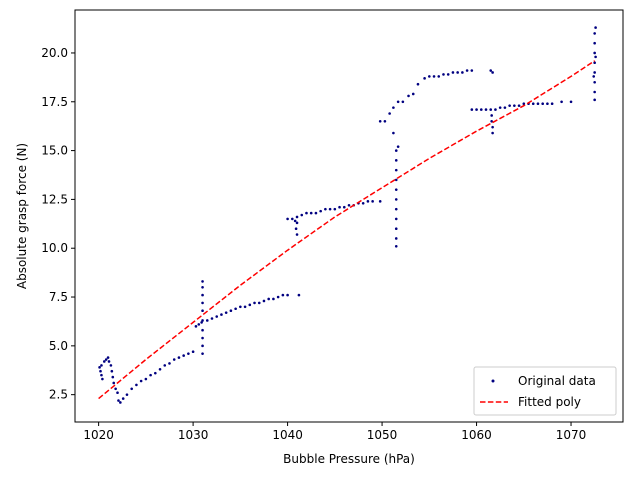 The height and width of the screenshot is (484, 640). What do you see at coordinates (22, 216) in the screenshot?
I see `y-axis-label: Absolute grasp force (N)` at bounding box center [22, 216].